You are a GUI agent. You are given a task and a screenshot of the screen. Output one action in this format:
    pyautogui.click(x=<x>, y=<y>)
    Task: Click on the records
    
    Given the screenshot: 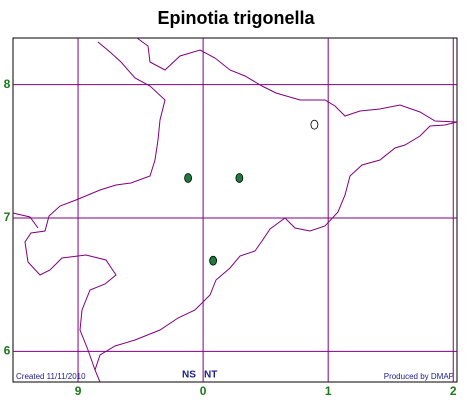 What is the action you would take?
    pyautogui.click(x=251, y=192)
    